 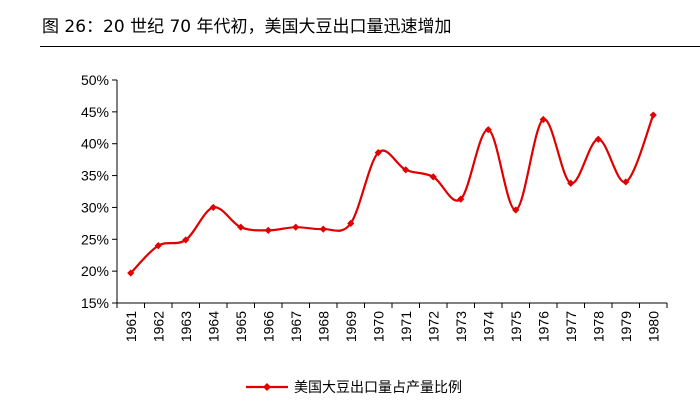 I want to click on x-tick-label: 1966, so click(x=268, y=326).